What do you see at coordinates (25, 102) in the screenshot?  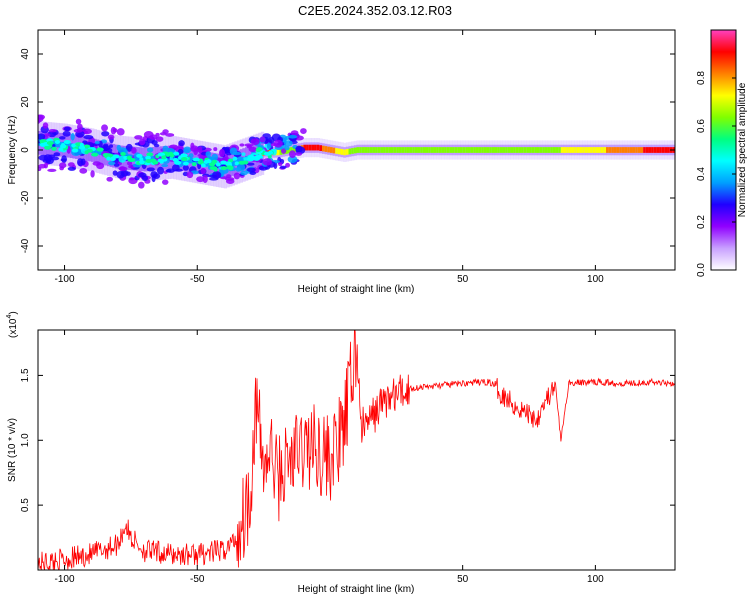 I see `y-tick-label: 20` at bounding box center [25, 102].